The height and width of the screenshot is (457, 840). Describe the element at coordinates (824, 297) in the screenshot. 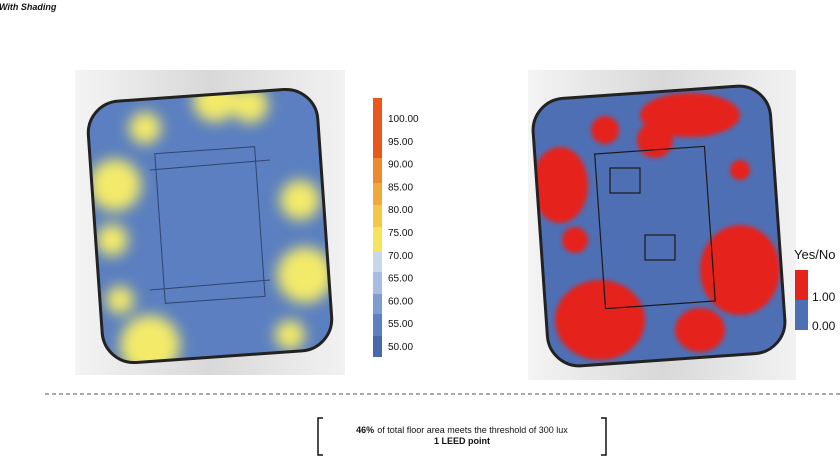

I see `legend-label: 1.00` at that location.